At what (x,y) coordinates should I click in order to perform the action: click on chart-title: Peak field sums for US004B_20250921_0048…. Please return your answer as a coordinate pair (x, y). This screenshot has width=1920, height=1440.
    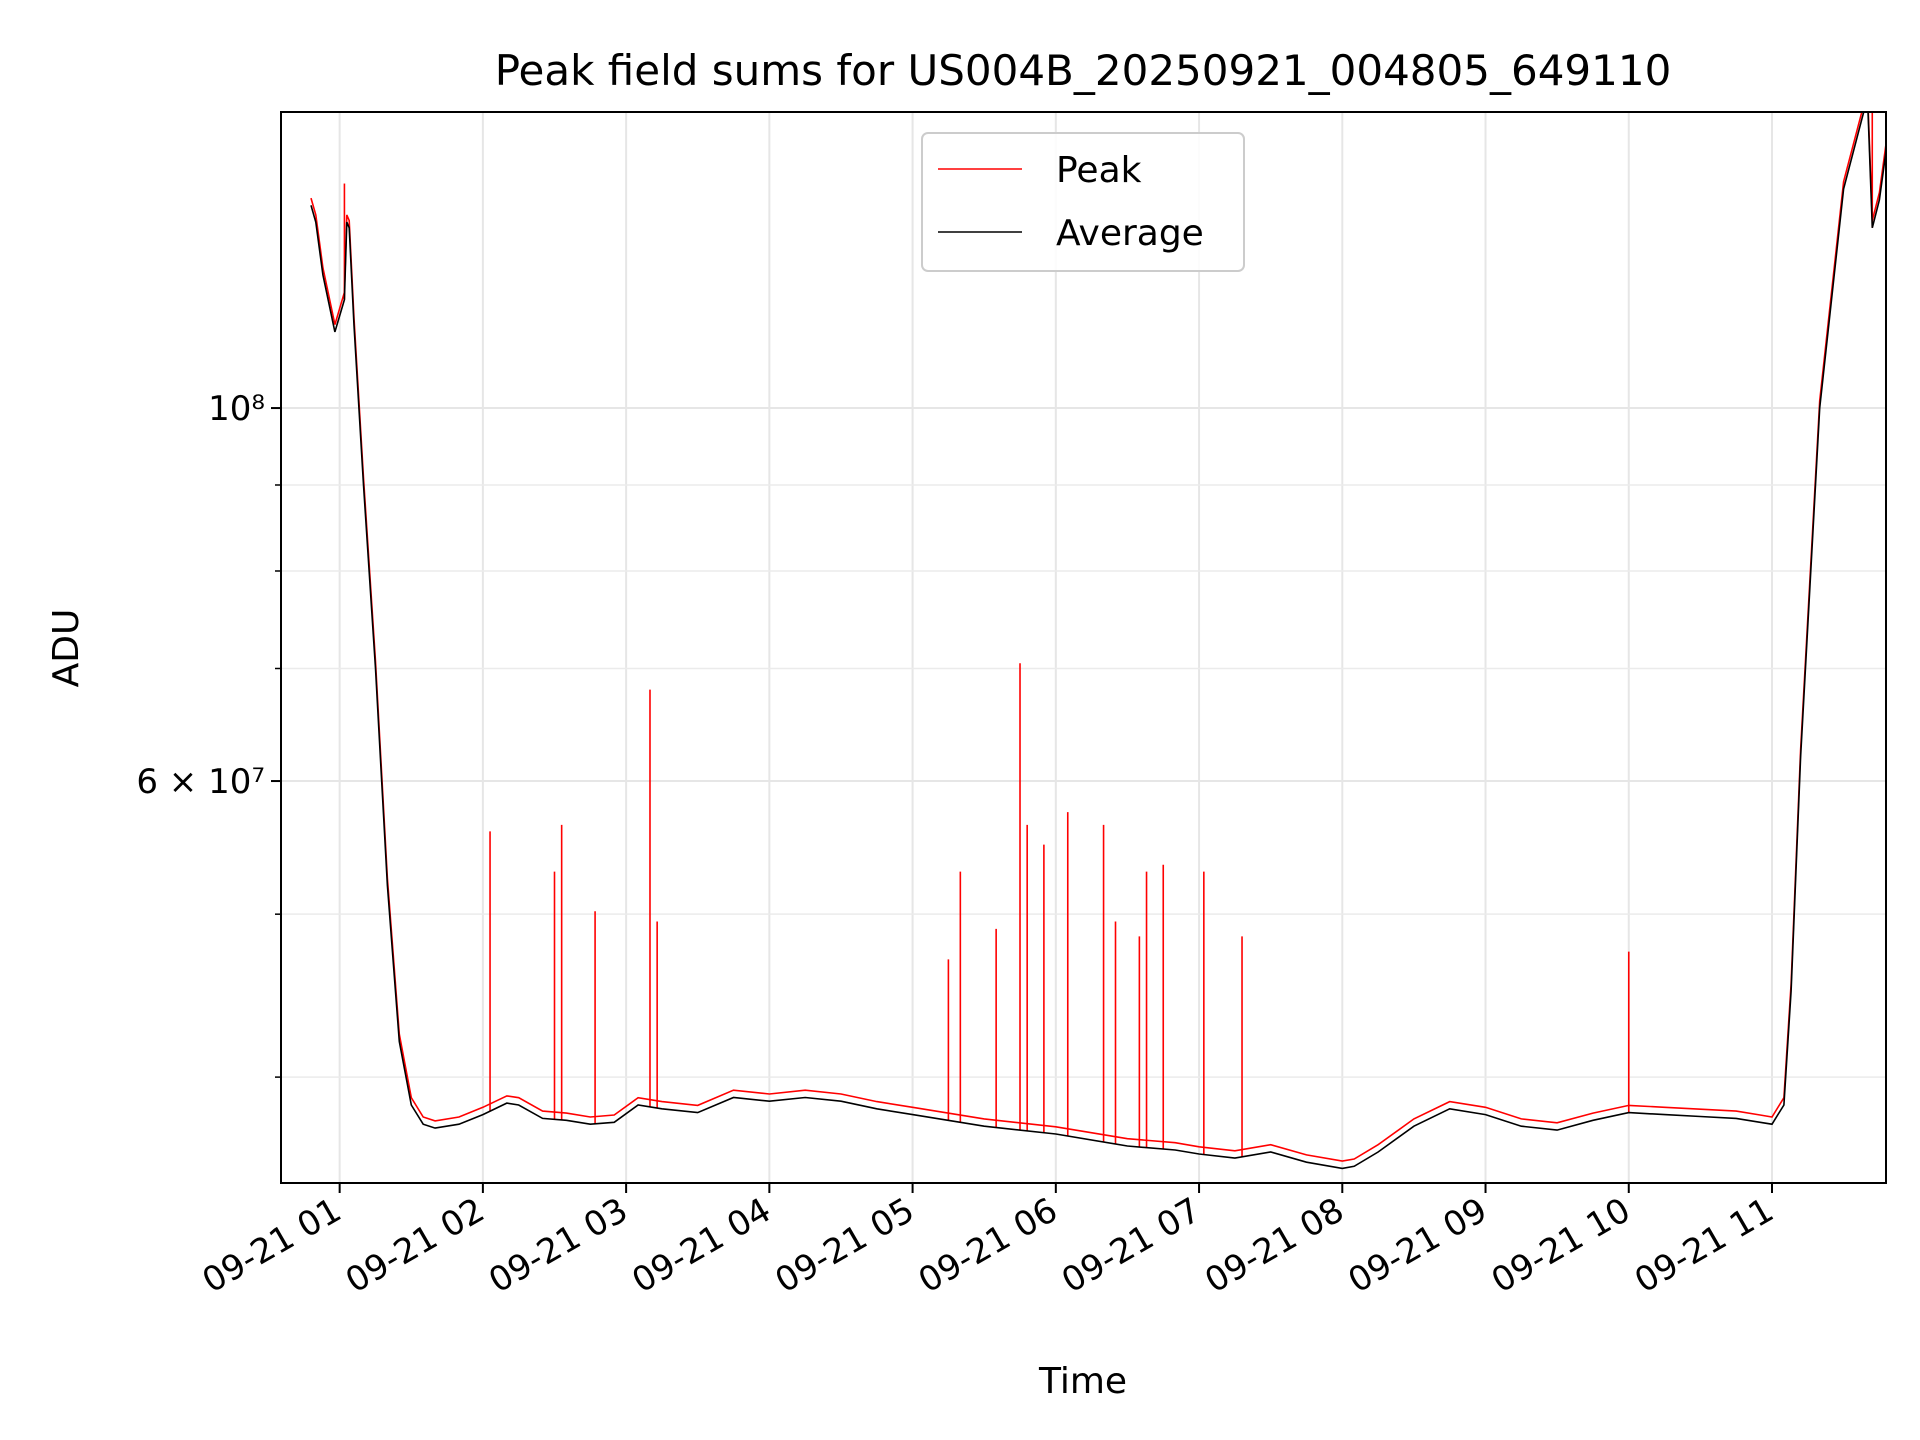
    Looking at the image, I should click on (1083, 70).